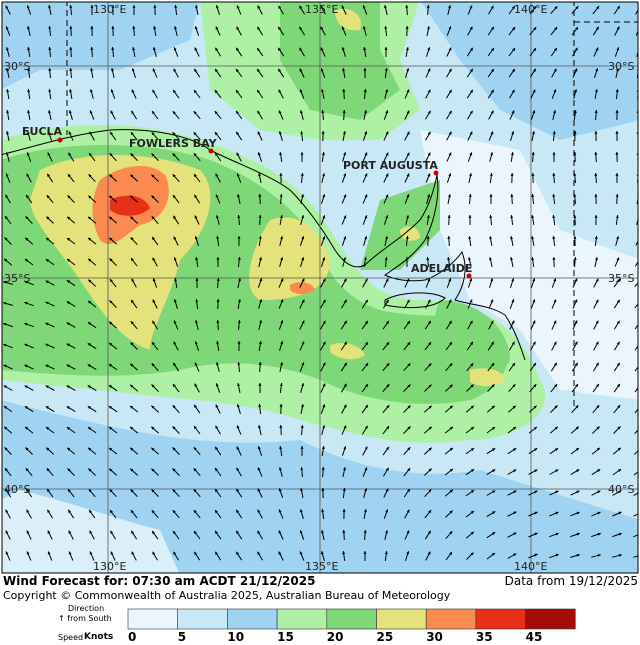 The width and height of the screenshot is (640, 645). I want to click on city-label-eucla: EUCLA, so click(42, 131).